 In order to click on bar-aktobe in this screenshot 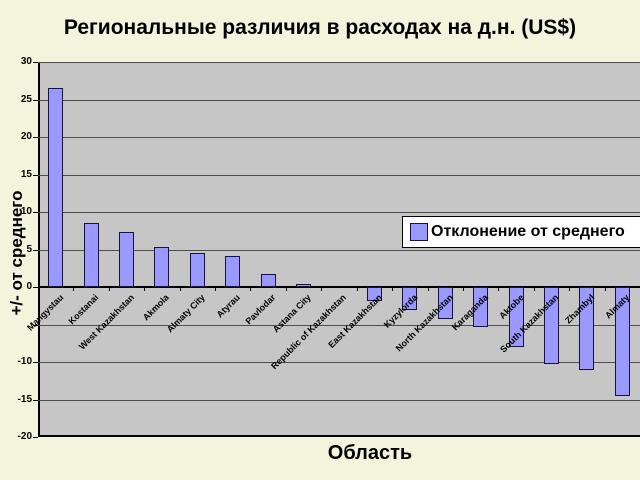, I will do `click(516, 317)`.